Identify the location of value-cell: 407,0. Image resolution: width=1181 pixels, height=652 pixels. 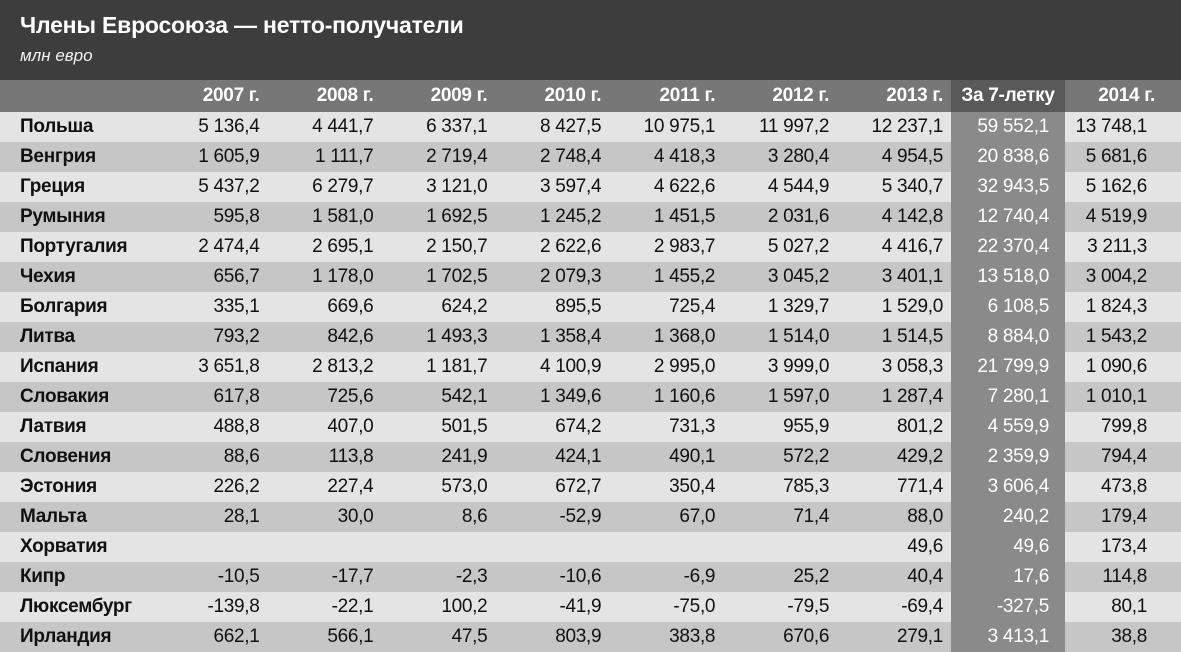
(324, 427).